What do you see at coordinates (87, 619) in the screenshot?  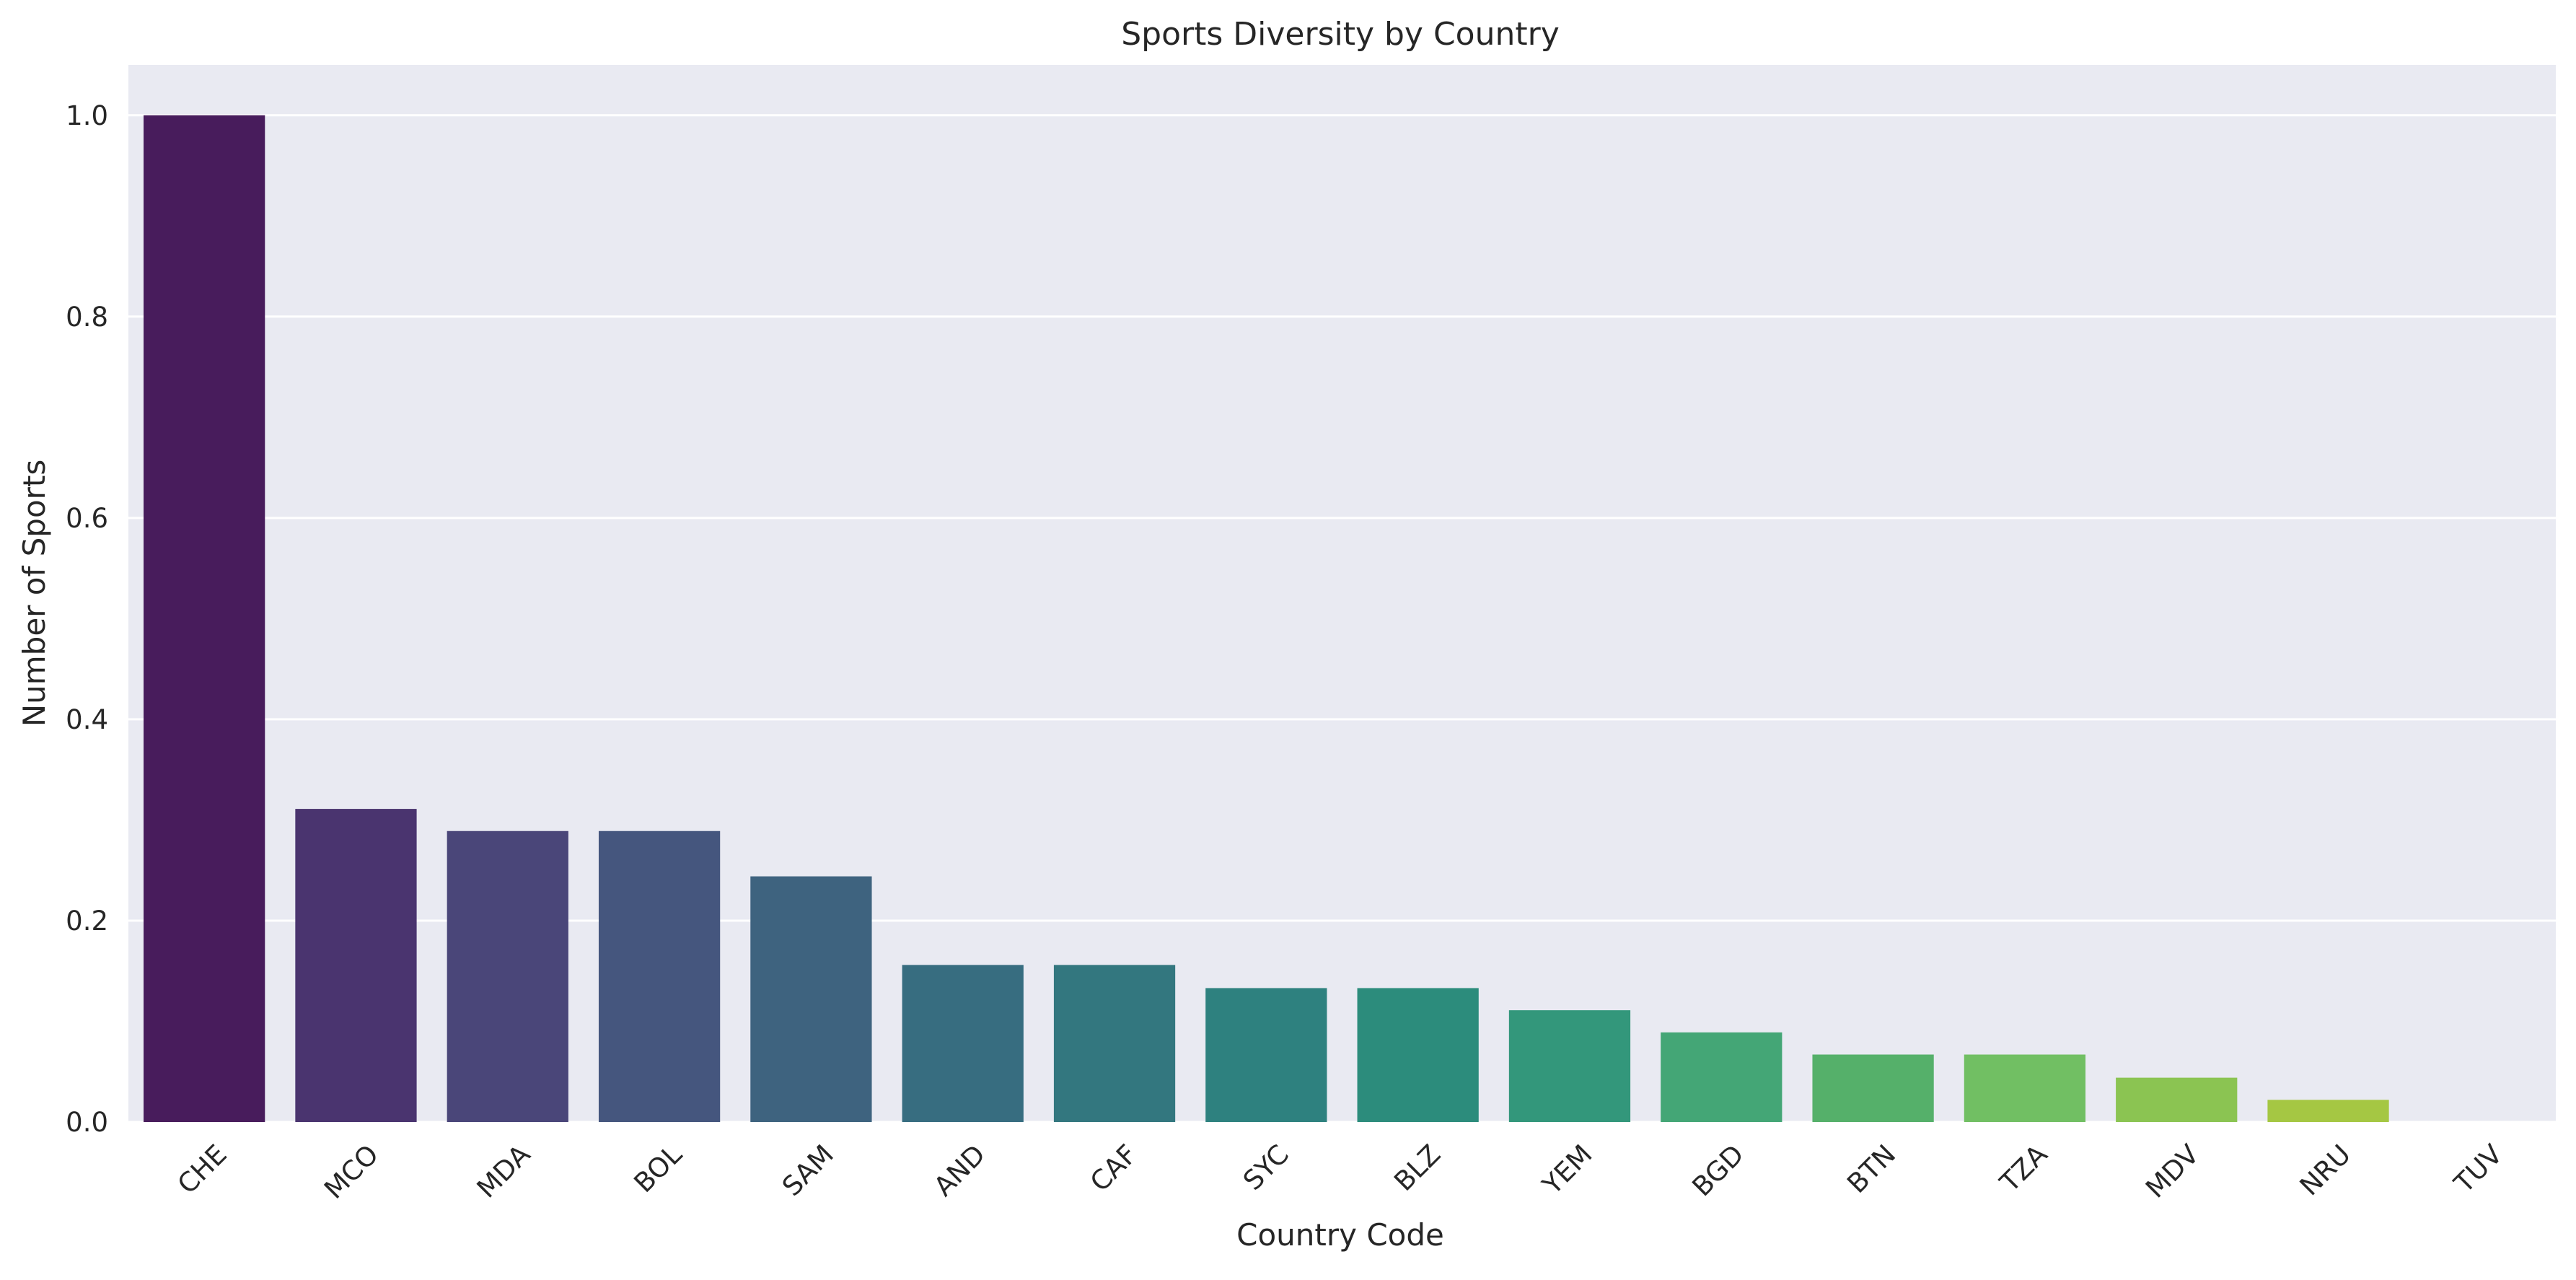 I see `y-axis-ticks: 0.0 0.2 0.4 0.6 0.8 1.0` at bounding box center [87, 619].